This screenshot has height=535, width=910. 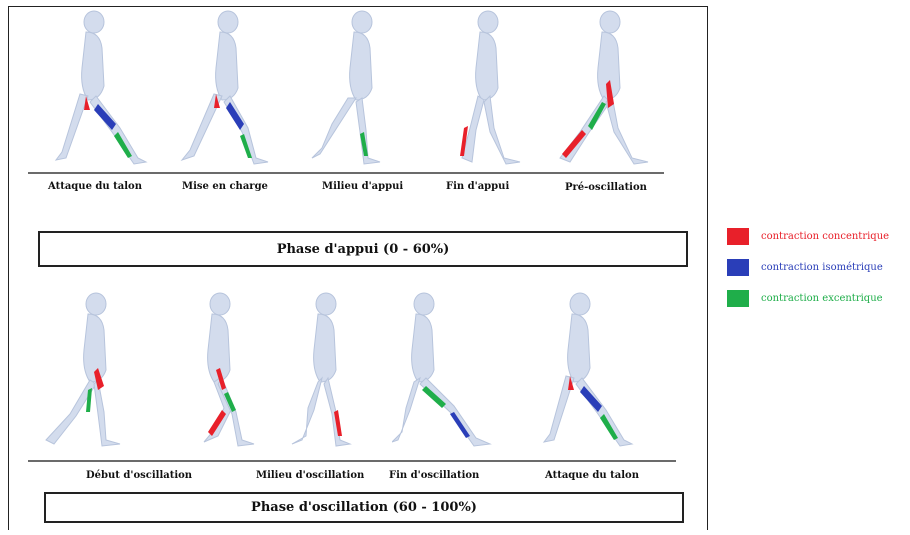 I want to click on figure-terminal-stance, so click(x=487, y=92).